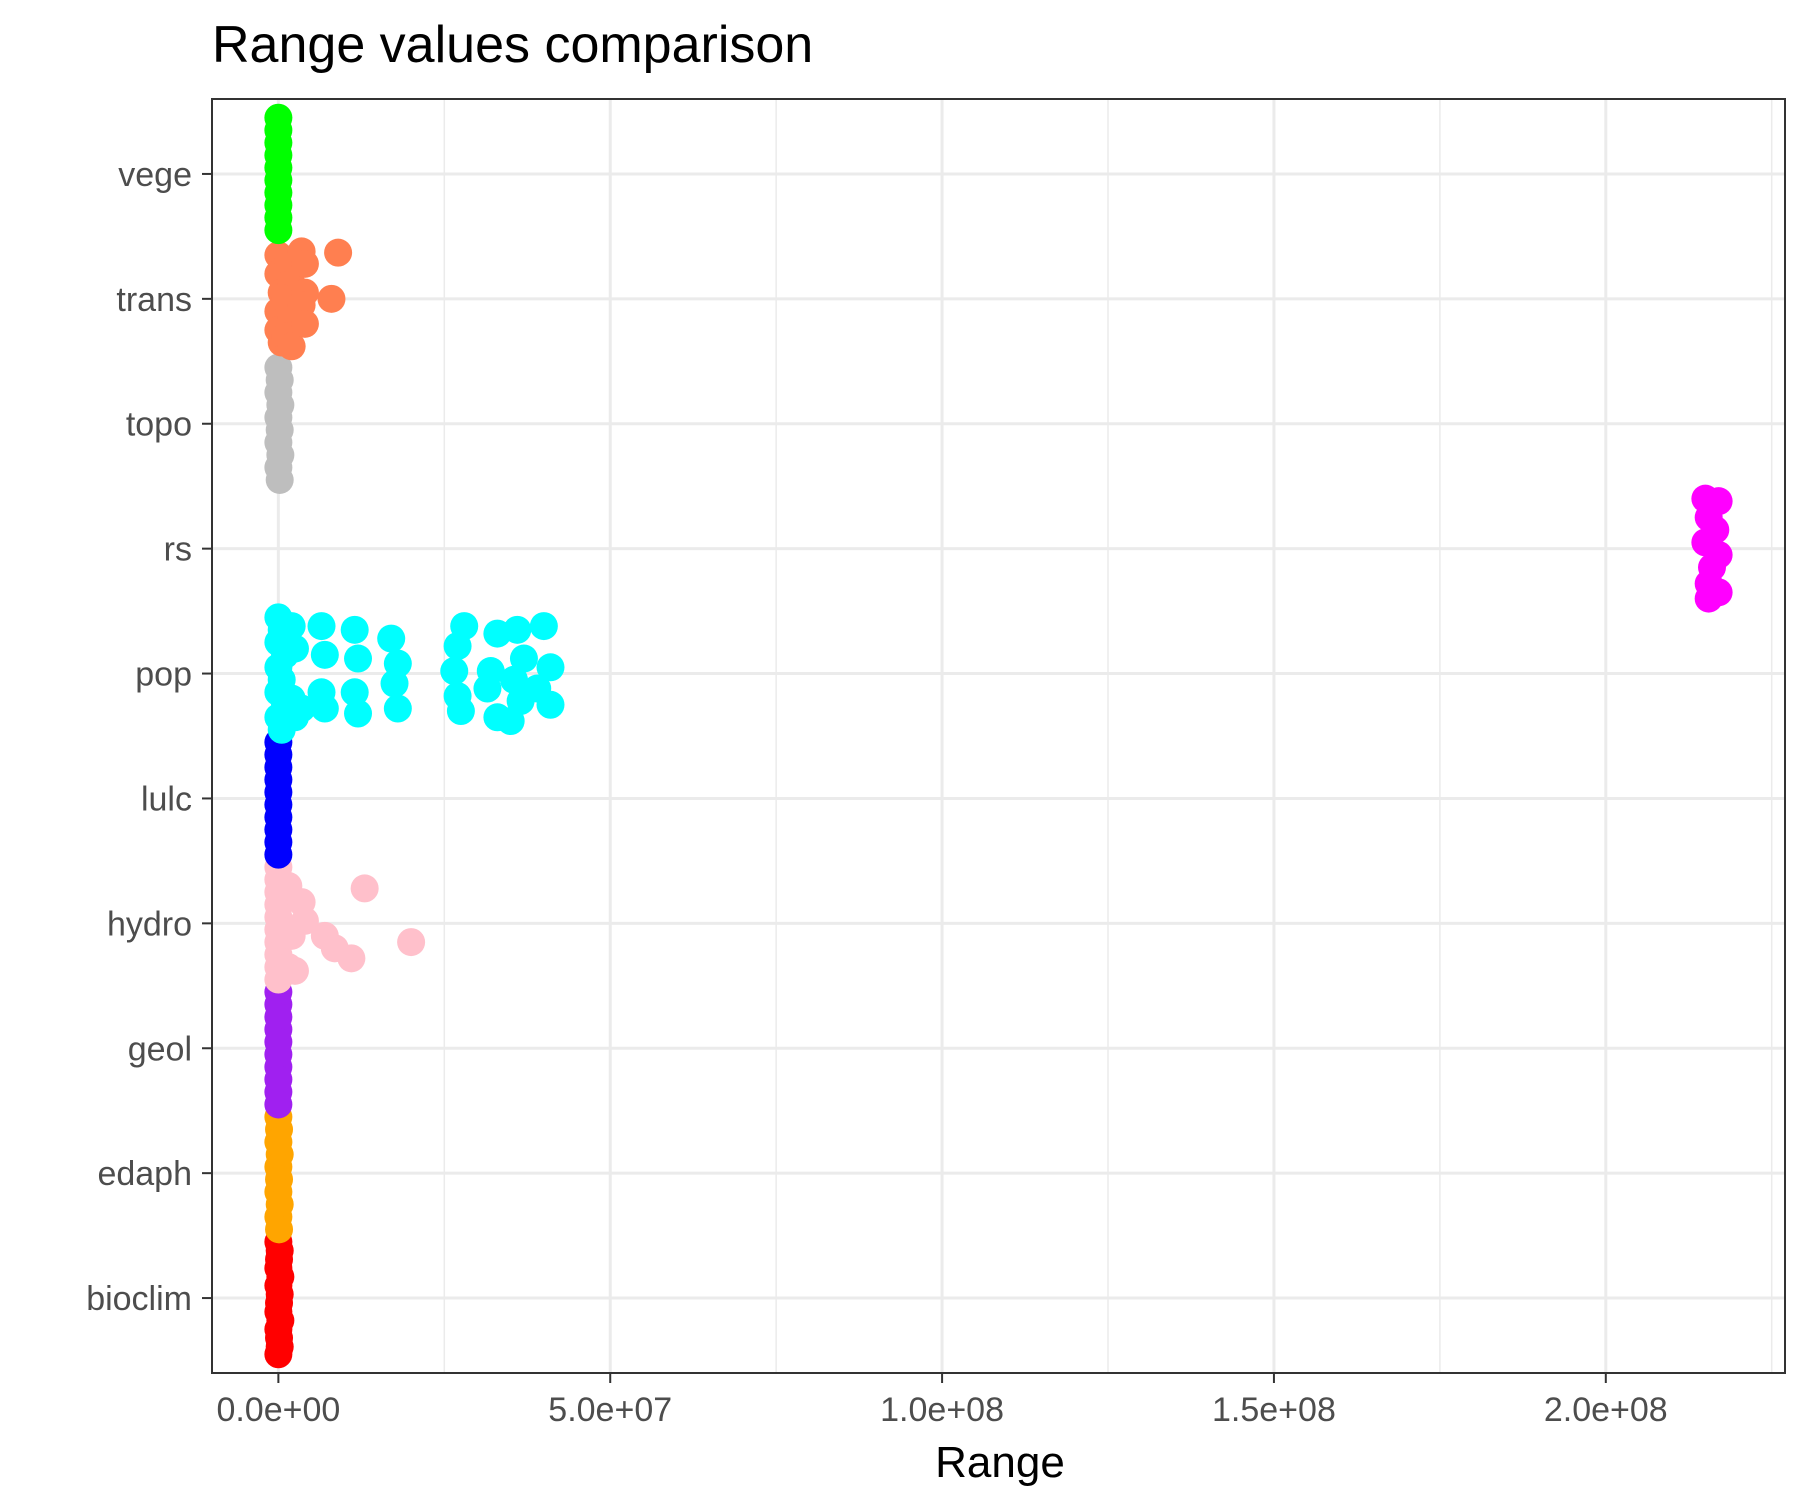 This screenshot has height=1500, width=1800. I want to click on x-axis-title: Range, so click(1000, 1462).